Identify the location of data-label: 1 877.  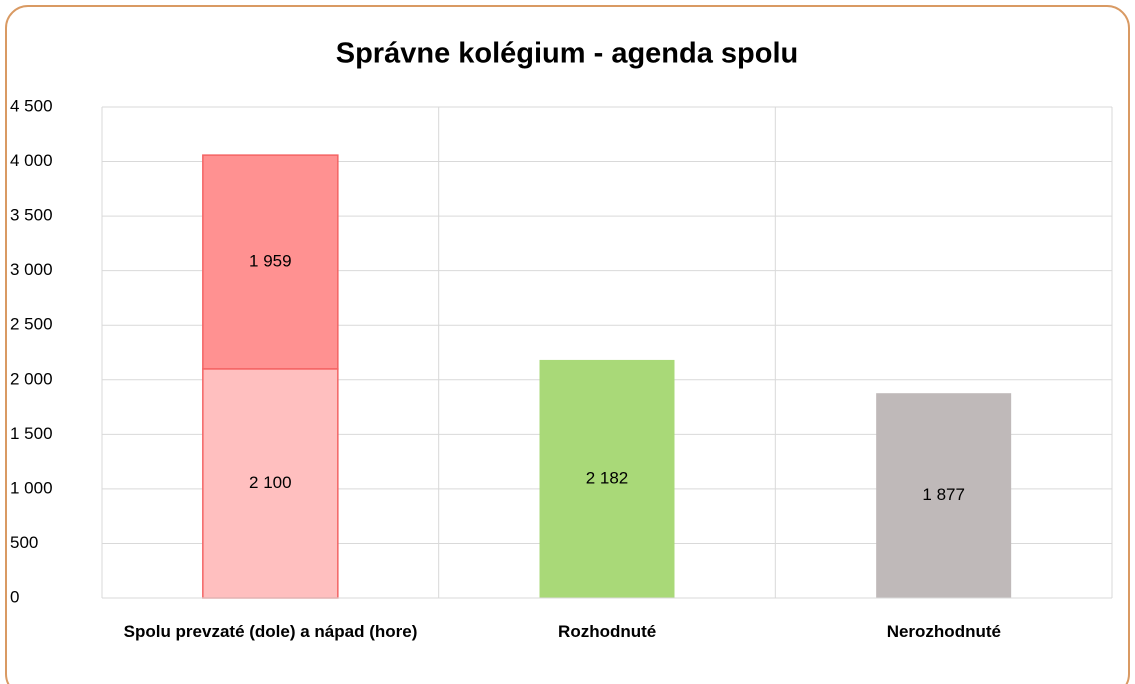
(943, 494).